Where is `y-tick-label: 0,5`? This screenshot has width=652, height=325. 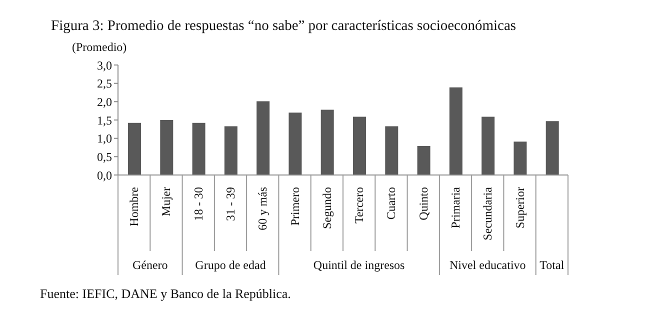 y-tick-label: 0,5 is located at coordinates (104, 157).